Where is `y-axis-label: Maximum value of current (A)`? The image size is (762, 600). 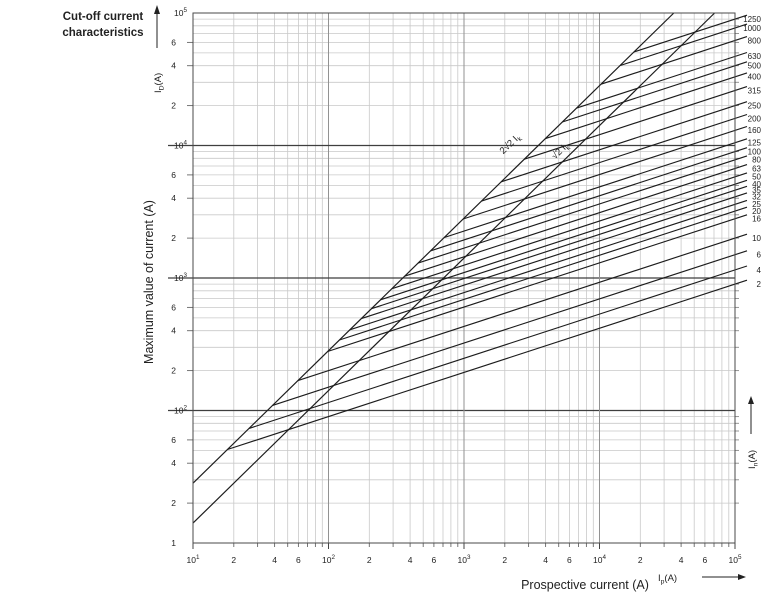 y-axis-label: Maximum value of current (A) is located at coordinates (149, 282).